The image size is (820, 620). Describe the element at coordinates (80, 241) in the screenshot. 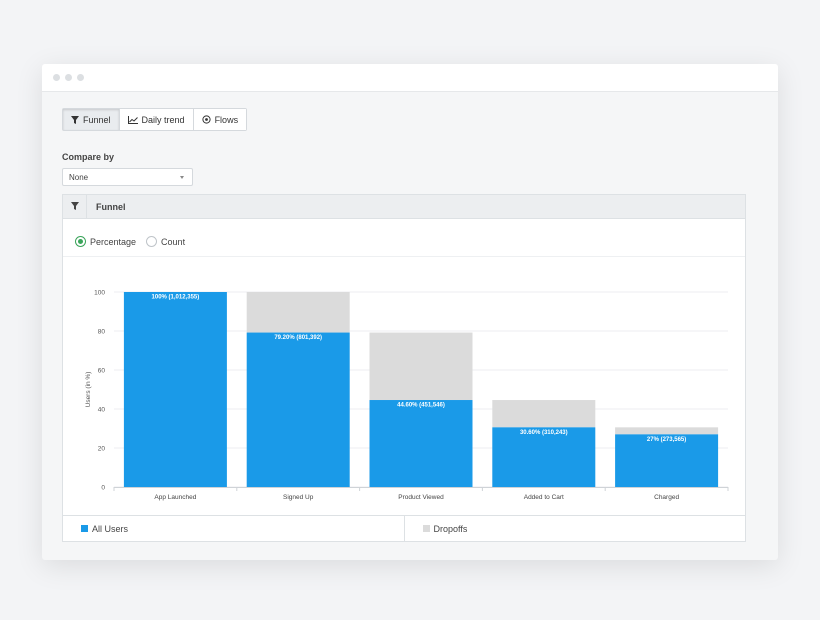

I see `radio-checked-icon` at that location.